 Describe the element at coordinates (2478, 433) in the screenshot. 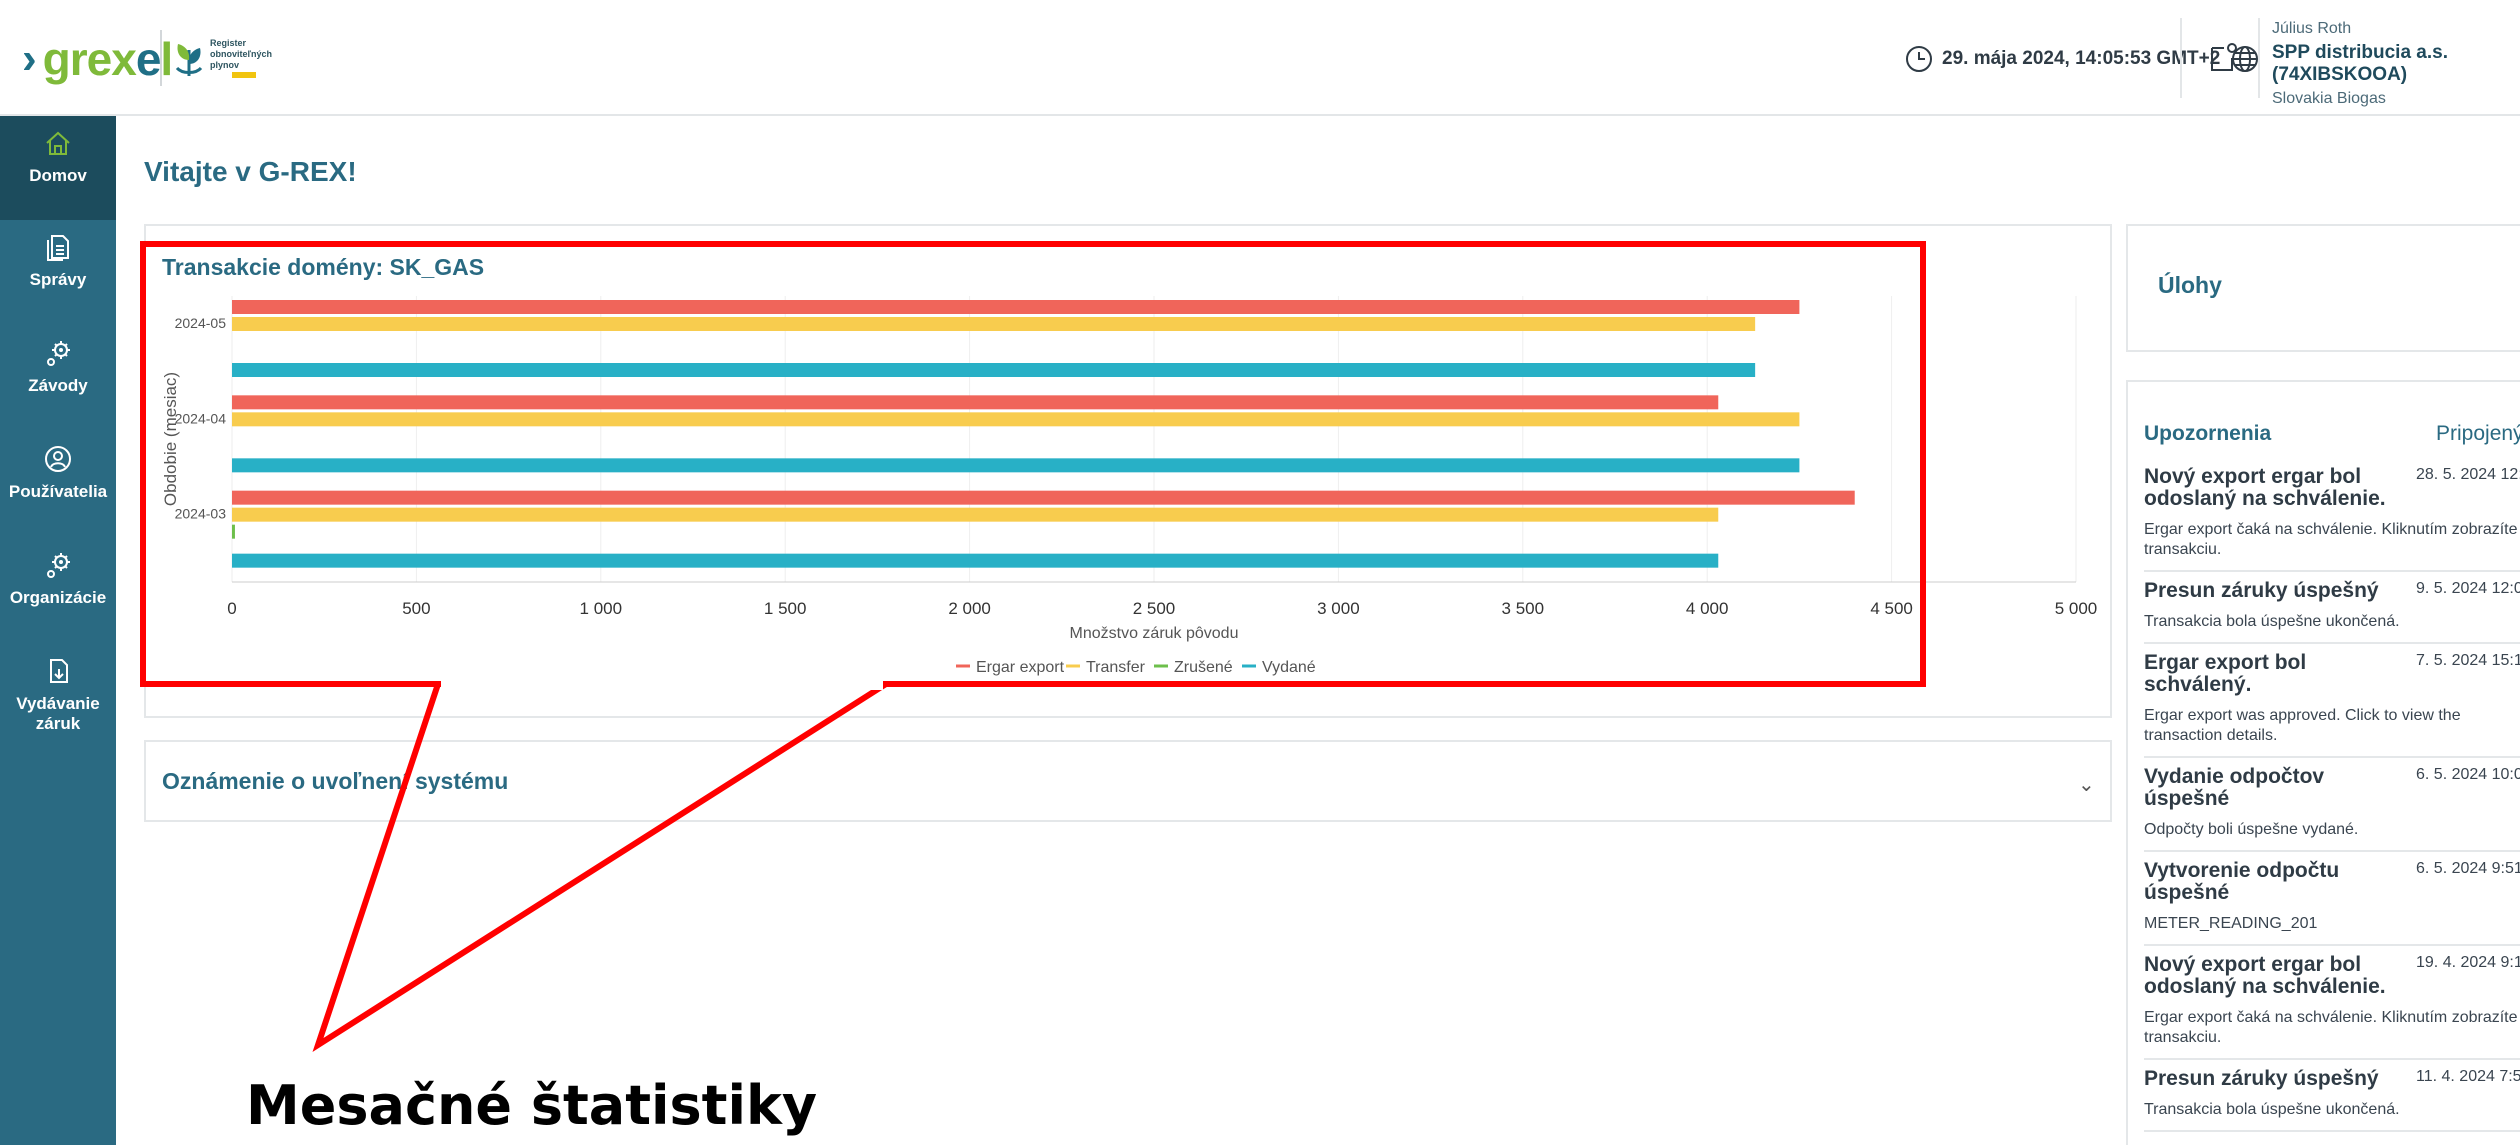

I see `connection-status: Pripojený` at that location.